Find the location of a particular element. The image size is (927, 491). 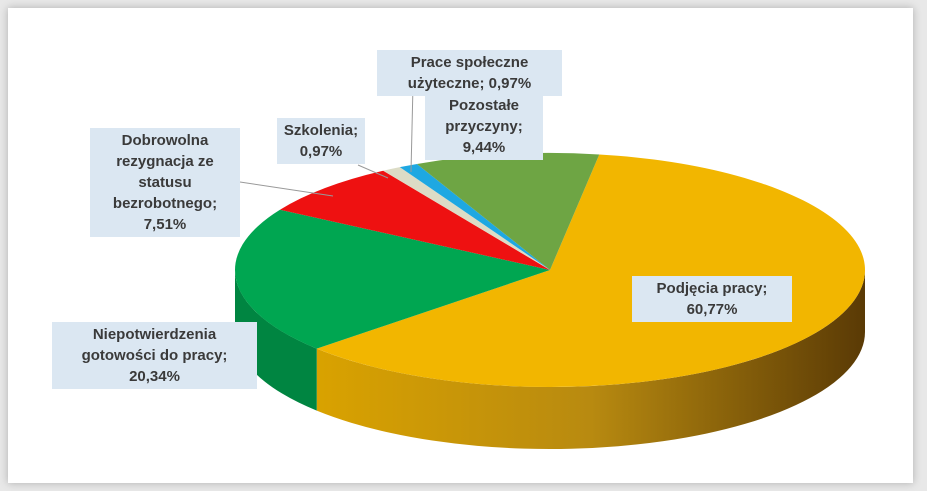

label-value: 20,34% is located at coordinates (154, 376).